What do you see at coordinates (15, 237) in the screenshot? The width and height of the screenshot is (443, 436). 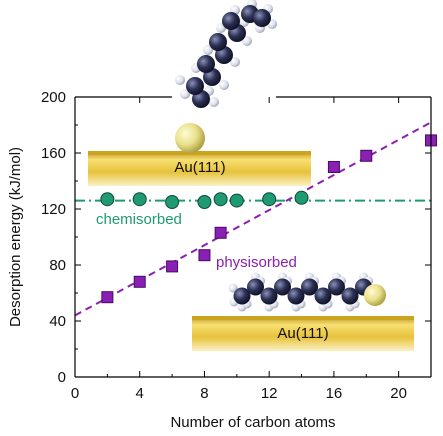 I see `y-axis-label: Desorption energy (kJ/mol)` at bounding box center [15, 237].